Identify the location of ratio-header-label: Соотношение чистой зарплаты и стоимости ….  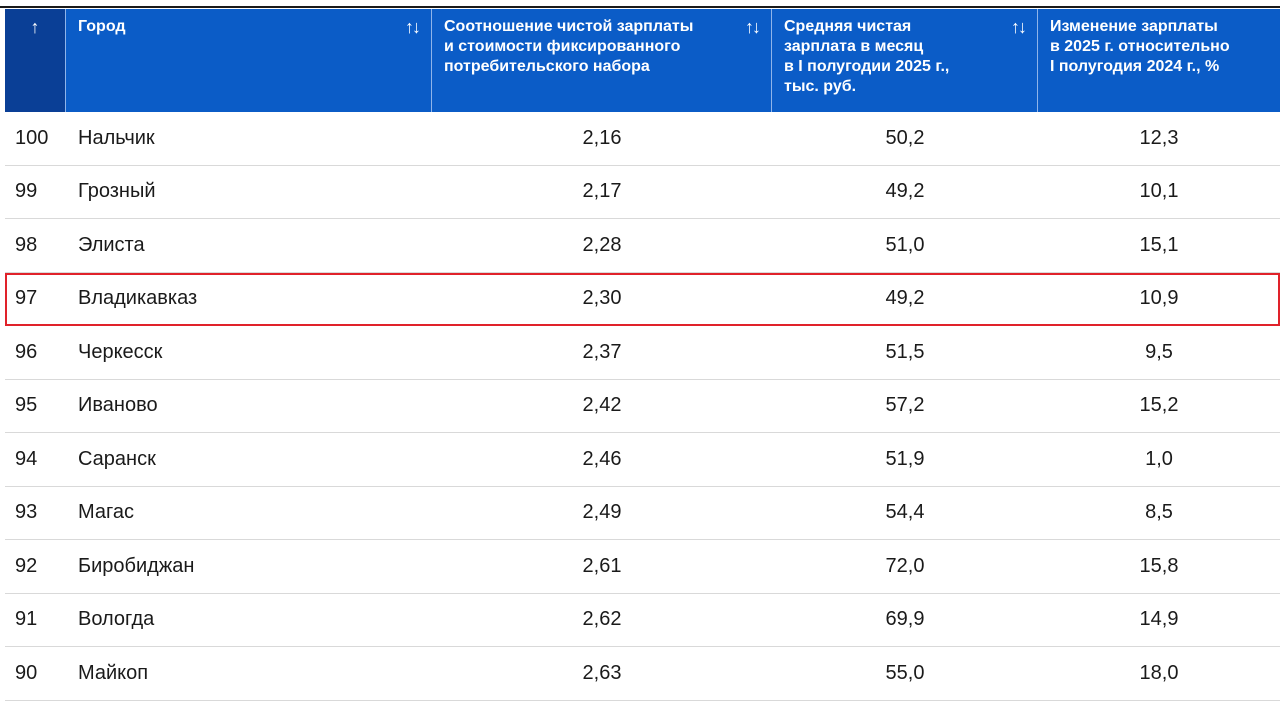
(569, 46).